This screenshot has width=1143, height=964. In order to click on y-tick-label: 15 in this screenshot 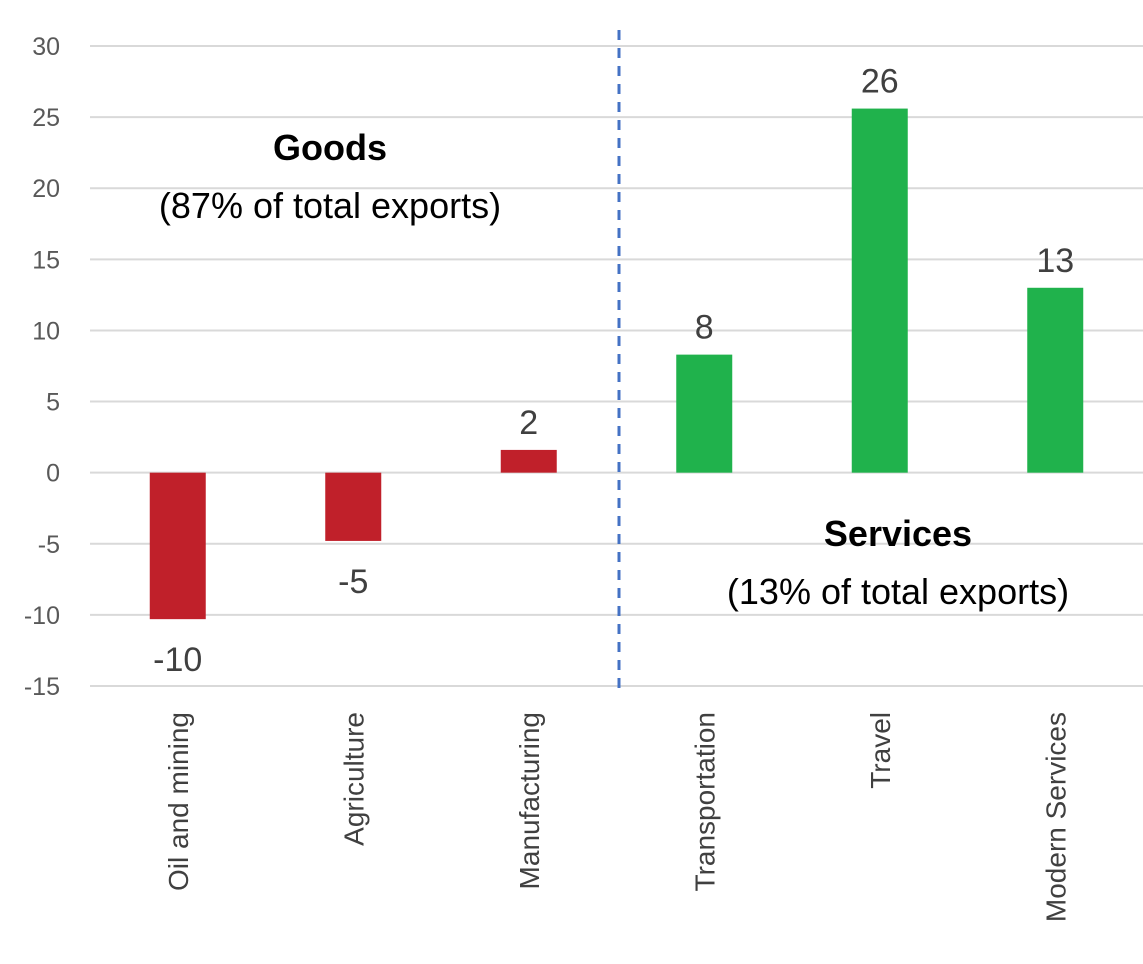, I will do `click(46, 260)`.